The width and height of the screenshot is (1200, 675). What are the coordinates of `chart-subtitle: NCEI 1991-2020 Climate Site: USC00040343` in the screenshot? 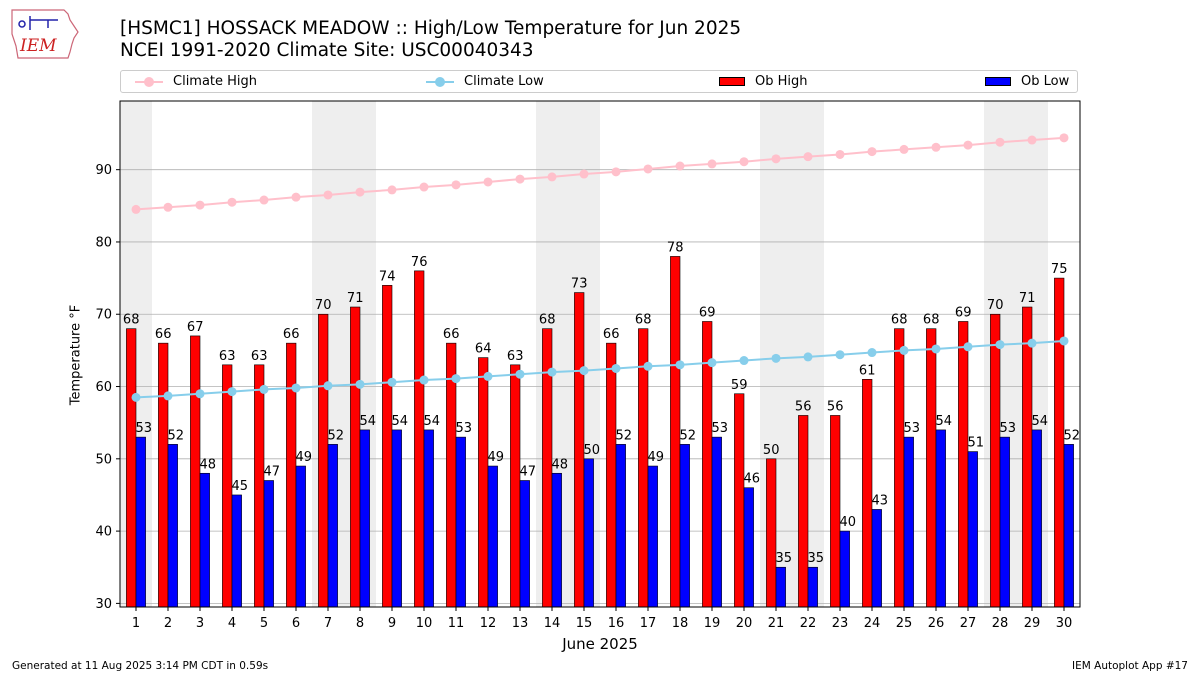 It's located at (327, 50).